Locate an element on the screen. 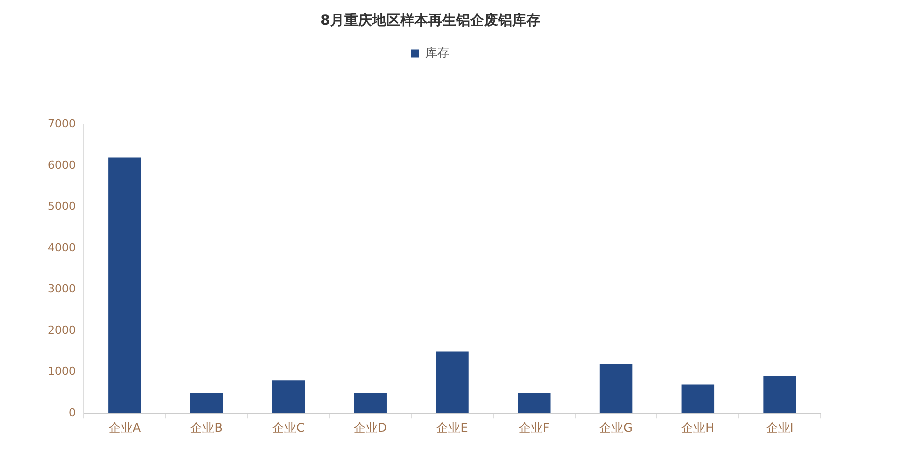 The width and height of the screenshot is (907, 454). x-tick-label: 企业B is located at coordinates (206, 427).